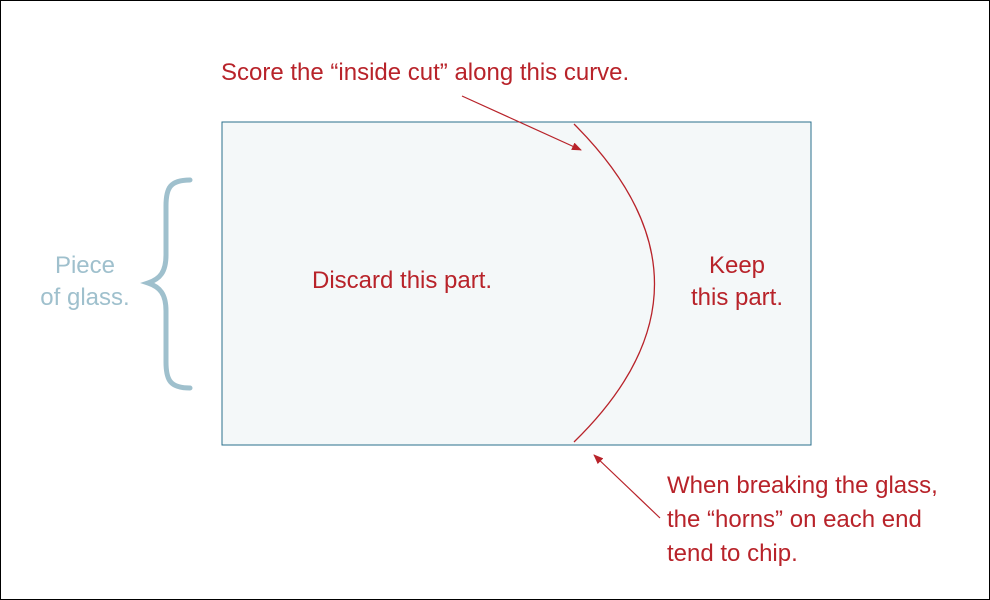 This screenshot has width=990, height=600. Describe the element at coordinates (521, 123) in the screenshot. I see `score-arrow` at that location.